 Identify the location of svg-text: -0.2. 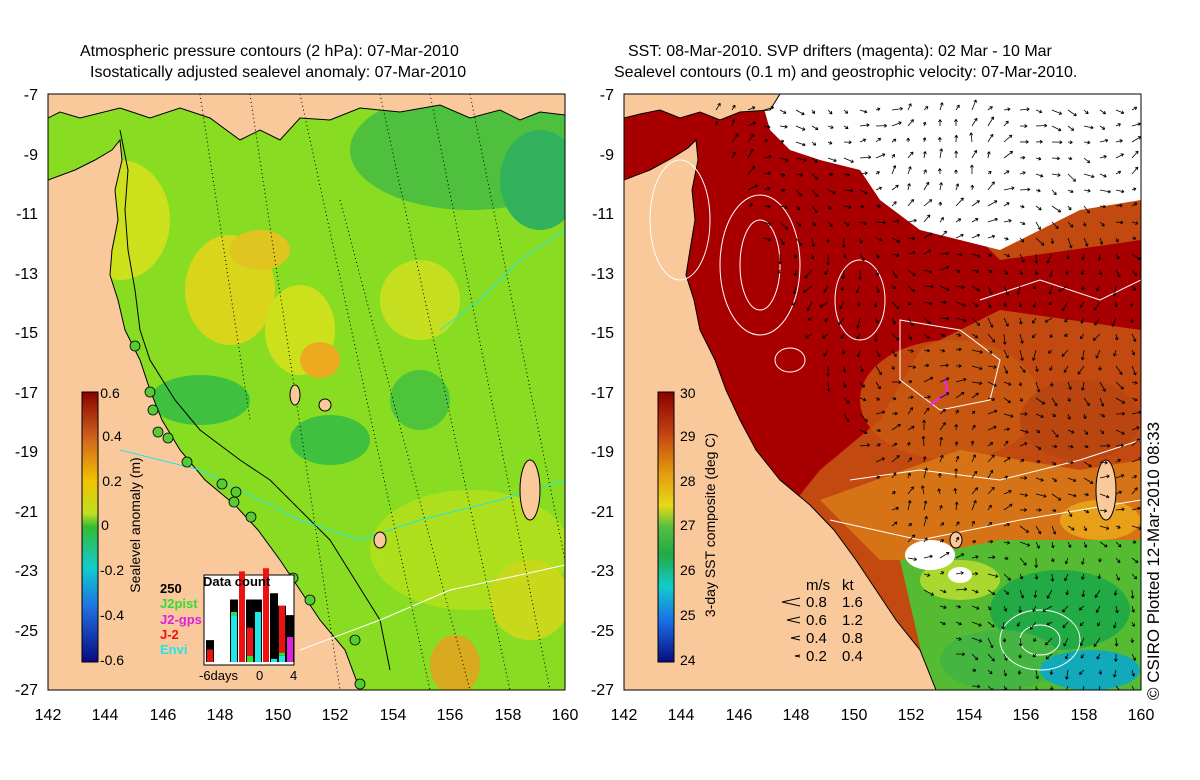
(112, 570).